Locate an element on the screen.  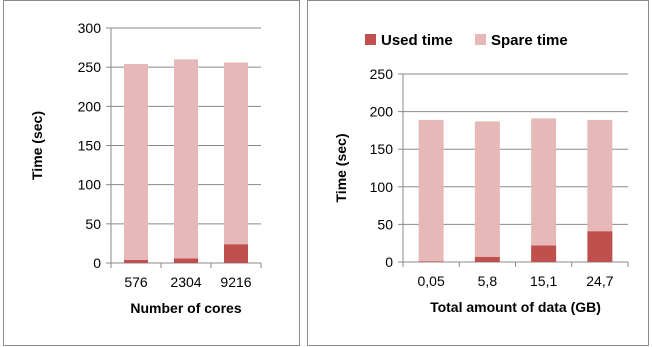
x-tick-label: 15,1 is located at coordinates (543, 281).